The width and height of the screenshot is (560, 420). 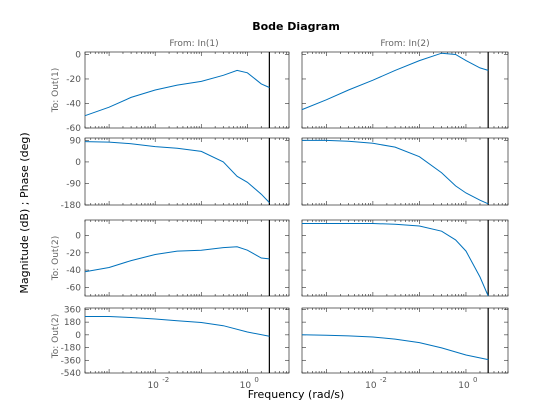 I want to click on panel-phase-r3-c0: 360 180 0 -180 -360 -540, so click(x=175, y=342).